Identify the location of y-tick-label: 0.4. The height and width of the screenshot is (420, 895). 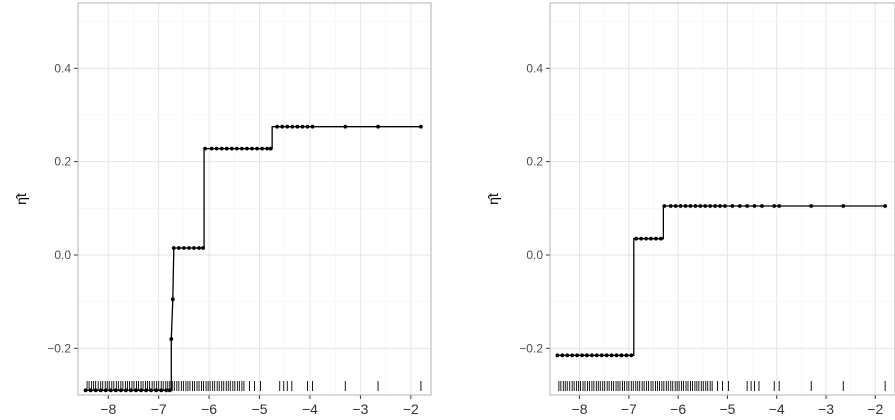
(534, 68).